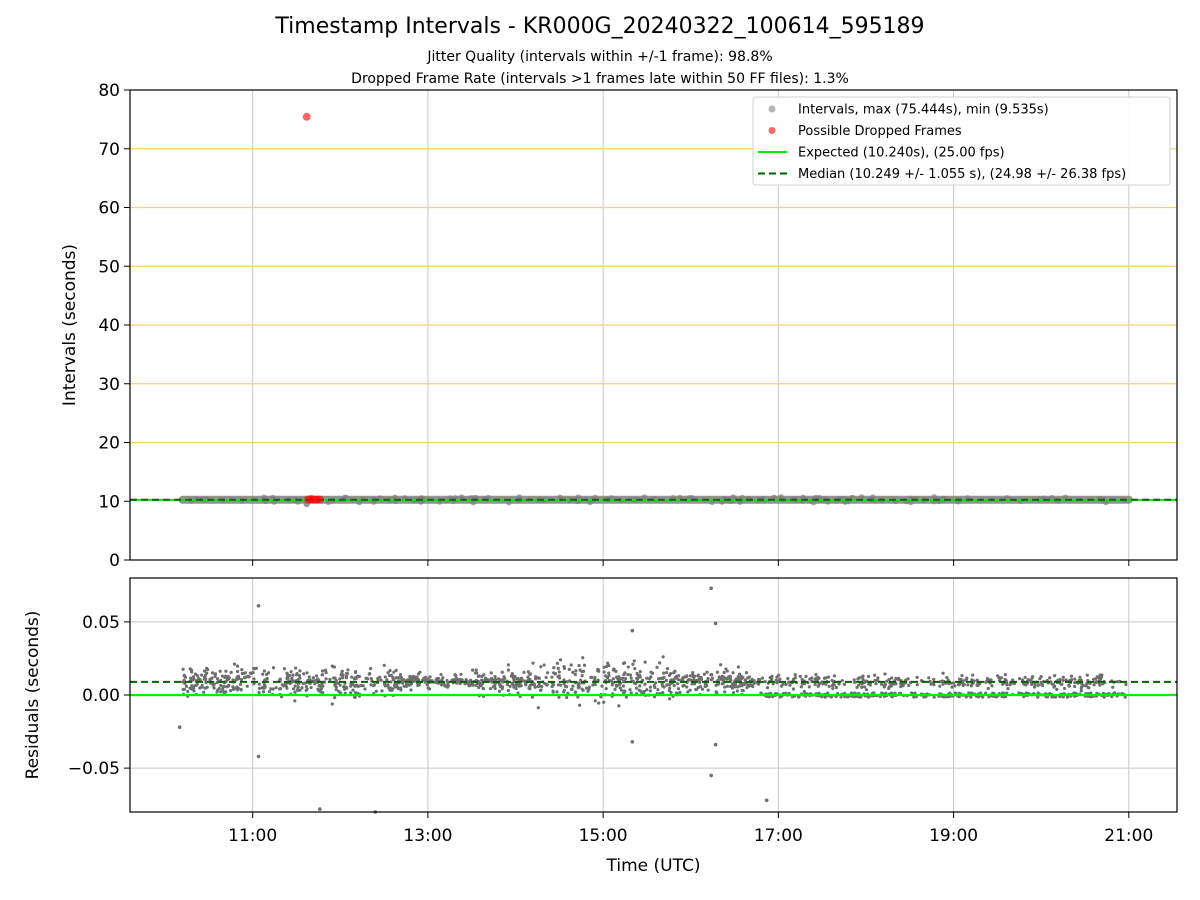 The image size is (1200, 900). I want to click on interval-point, so click(733, 497).